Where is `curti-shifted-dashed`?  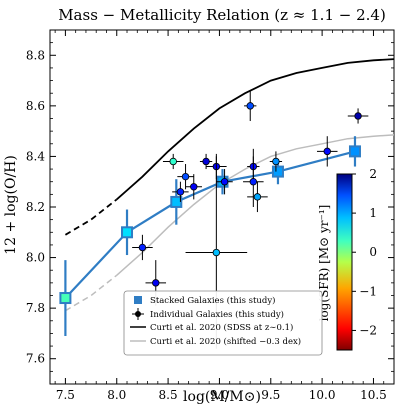
curti-shifted-dashed is located at coordinates (91, 293).